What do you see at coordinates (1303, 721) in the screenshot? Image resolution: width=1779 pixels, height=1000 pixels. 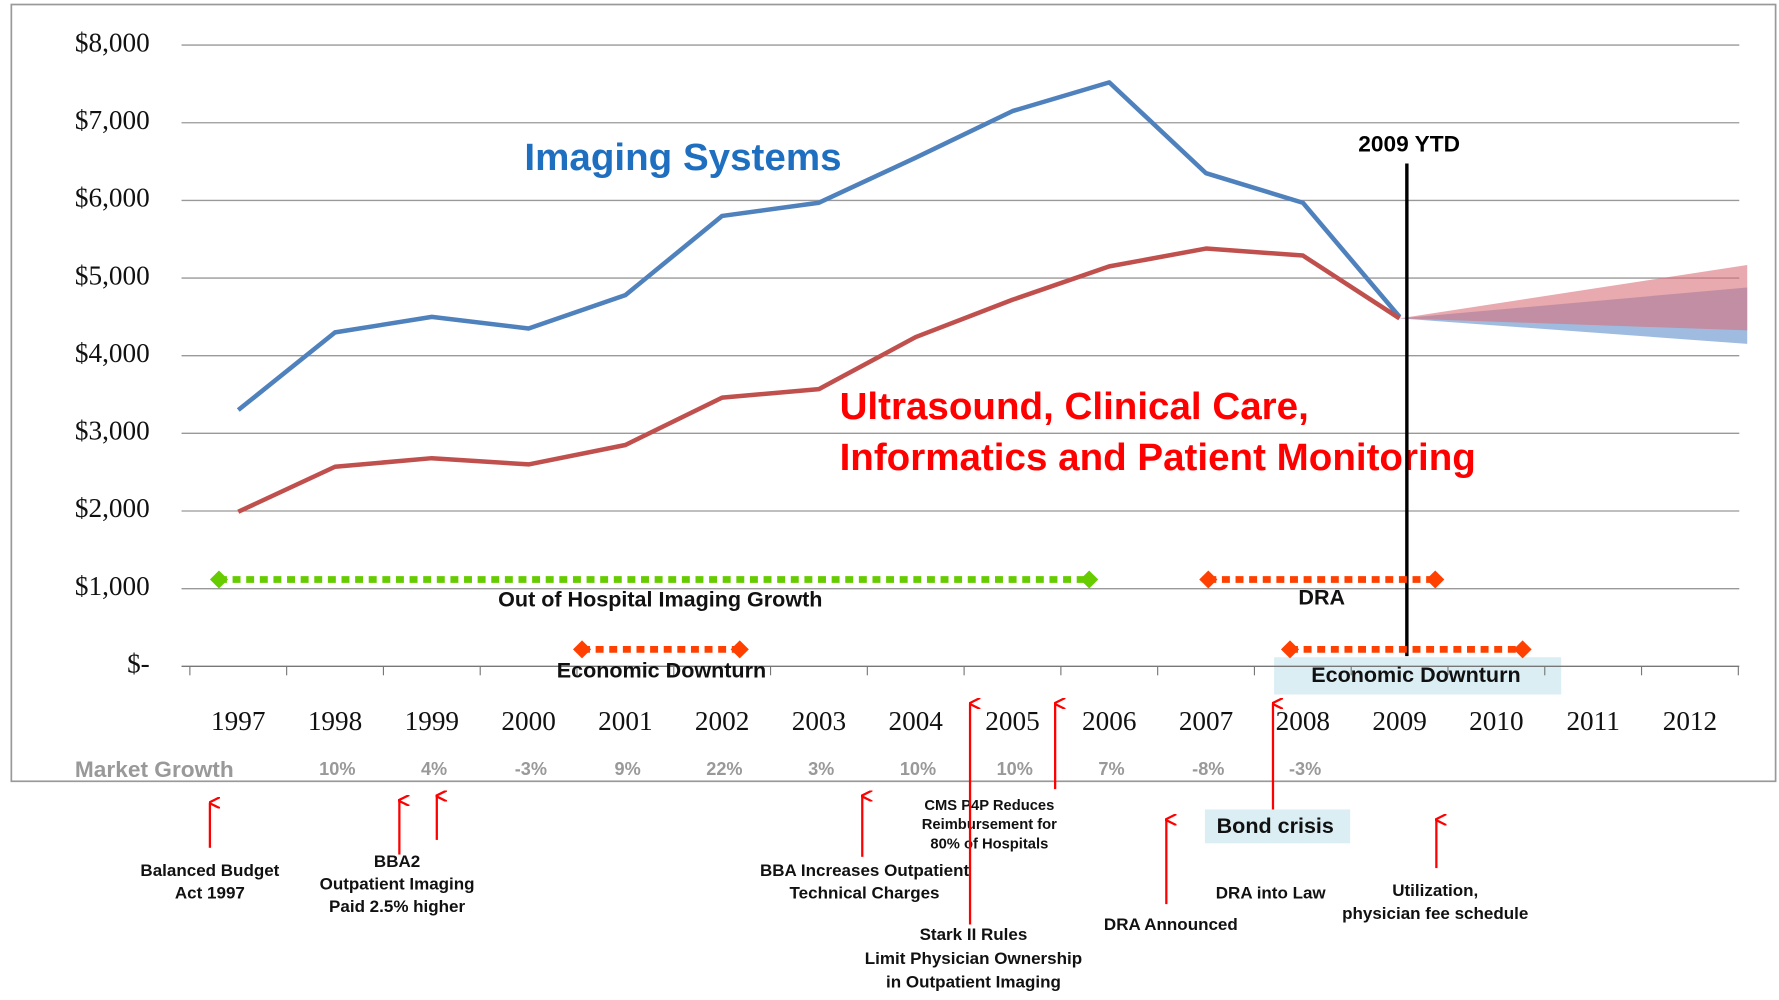 I see `x-tick-label: 2008` at bounding box center [1303, 721].